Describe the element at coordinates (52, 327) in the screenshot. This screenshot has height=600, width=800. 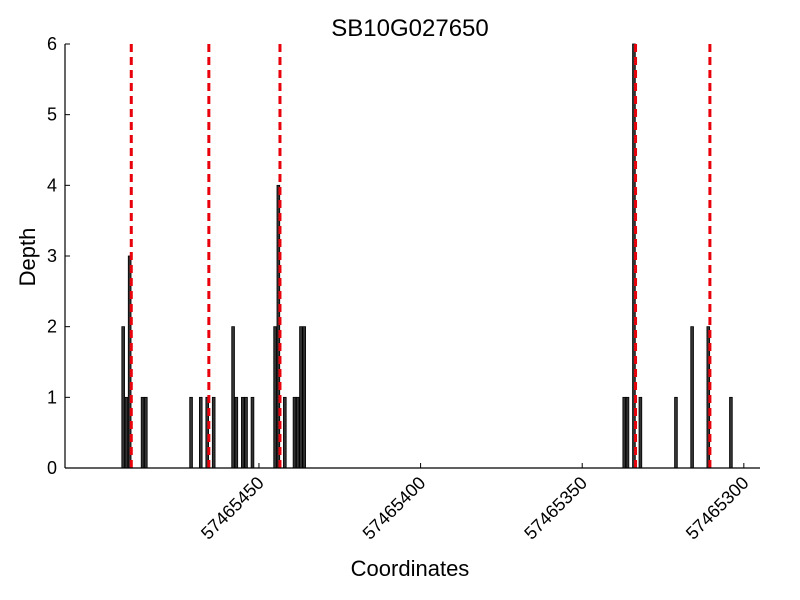
I see `y-tick-label: 2` at that location.